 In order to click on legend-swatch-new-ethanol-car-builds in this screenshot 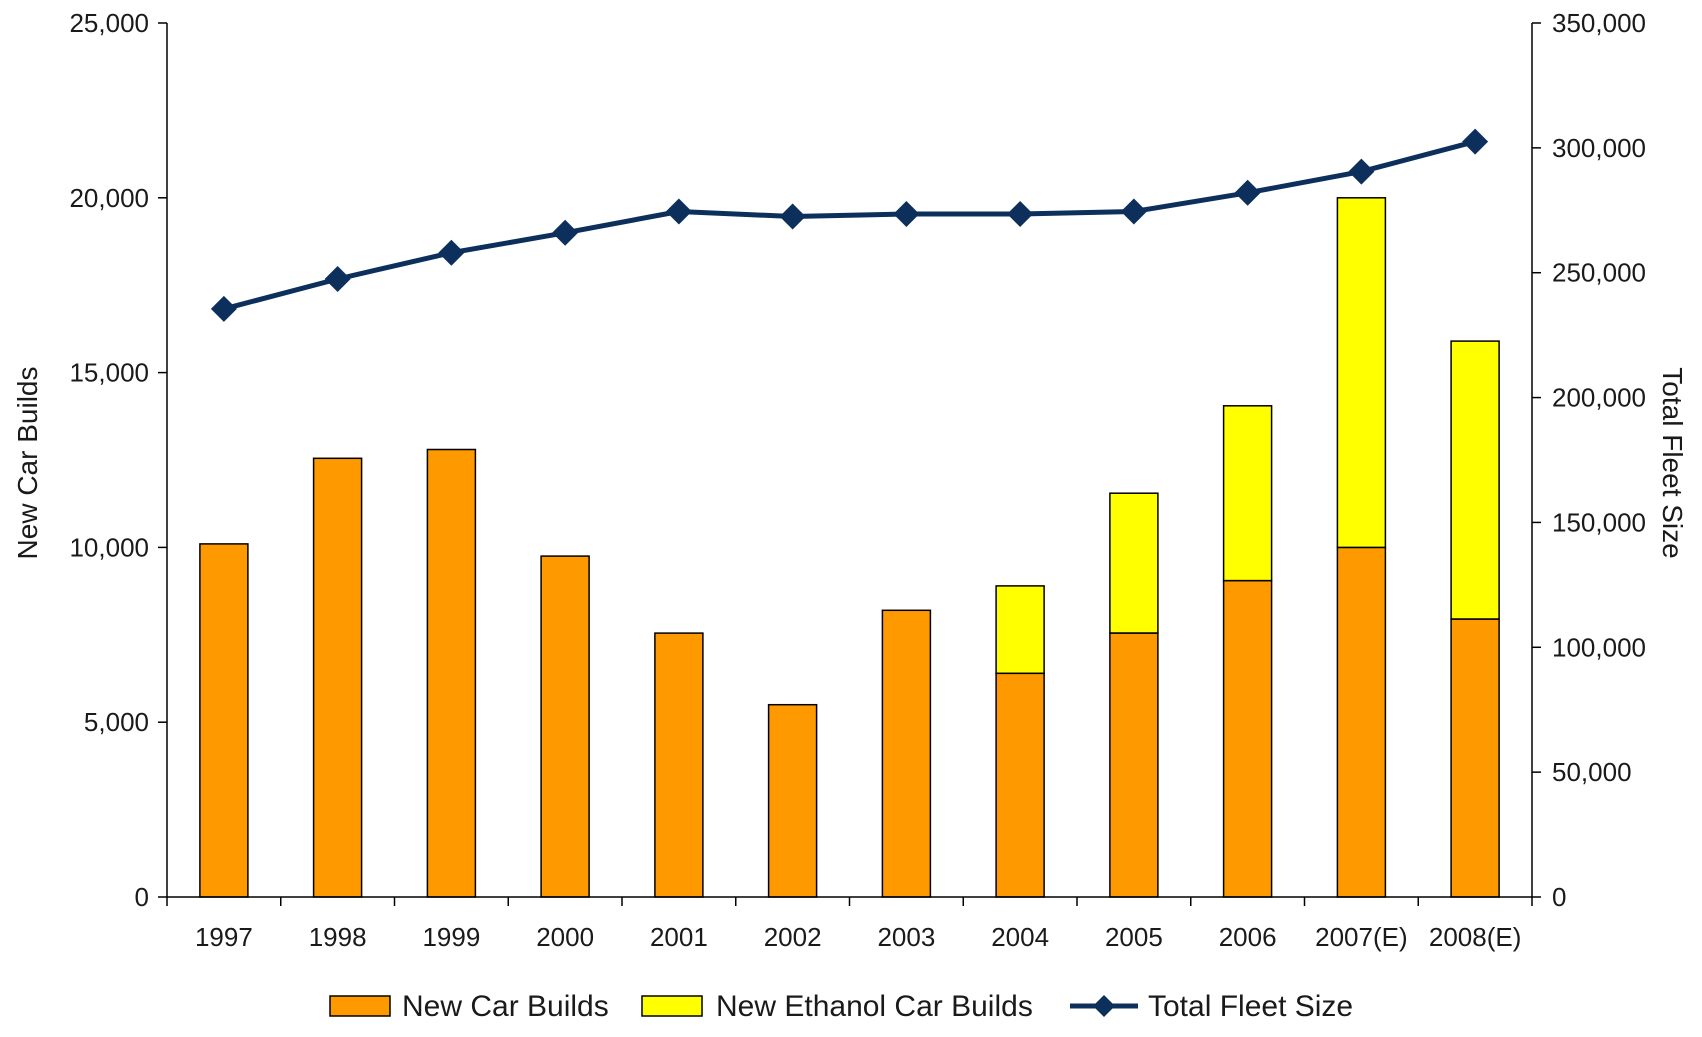, I will do `click(672, 1006)`.